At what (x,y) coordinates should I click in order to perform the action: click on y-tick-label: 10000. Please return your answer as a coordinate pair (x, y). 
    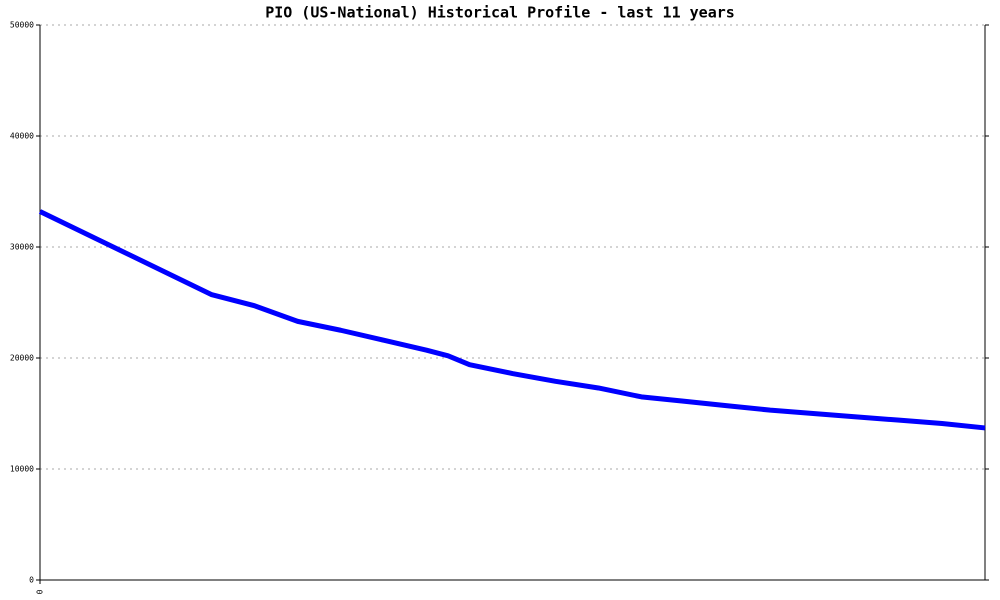
    Looking at the image, I should click on (22, 469).